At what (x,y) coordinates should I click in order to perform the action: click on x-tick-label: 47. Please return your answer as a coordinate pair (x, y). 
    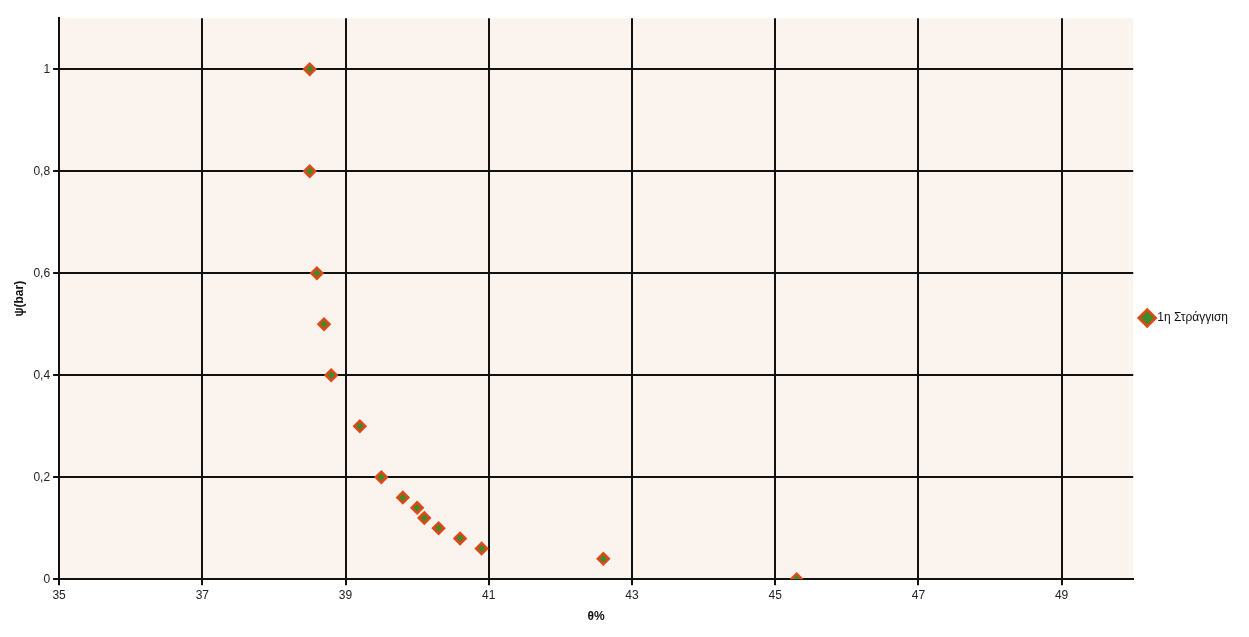
    Looking at the image, I should click on (918, 594).